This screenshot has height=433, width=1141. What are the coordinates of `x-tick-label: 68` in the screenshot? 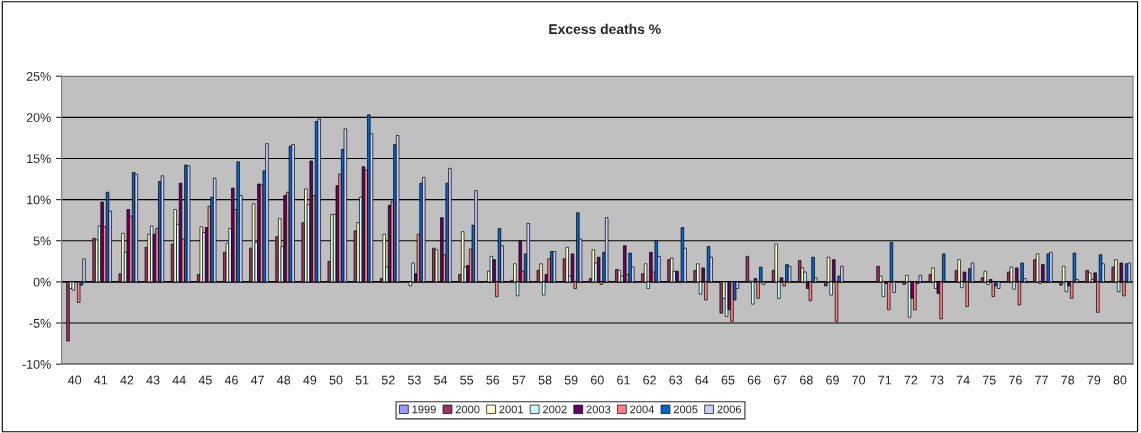 It's located at (806, 380).